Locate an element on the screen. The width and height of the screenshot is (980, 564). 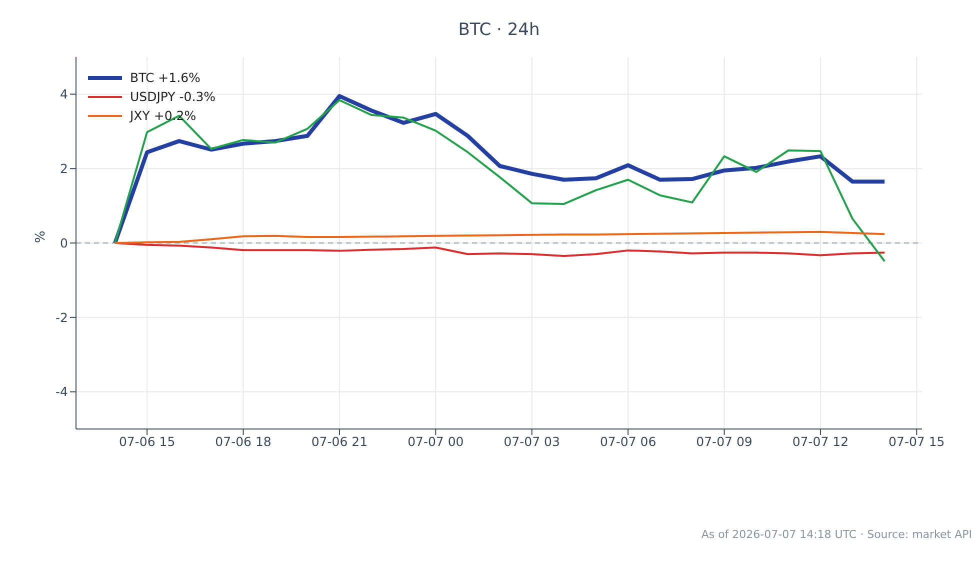
y-tick-label: 4 is located at coordinates (64, 94).